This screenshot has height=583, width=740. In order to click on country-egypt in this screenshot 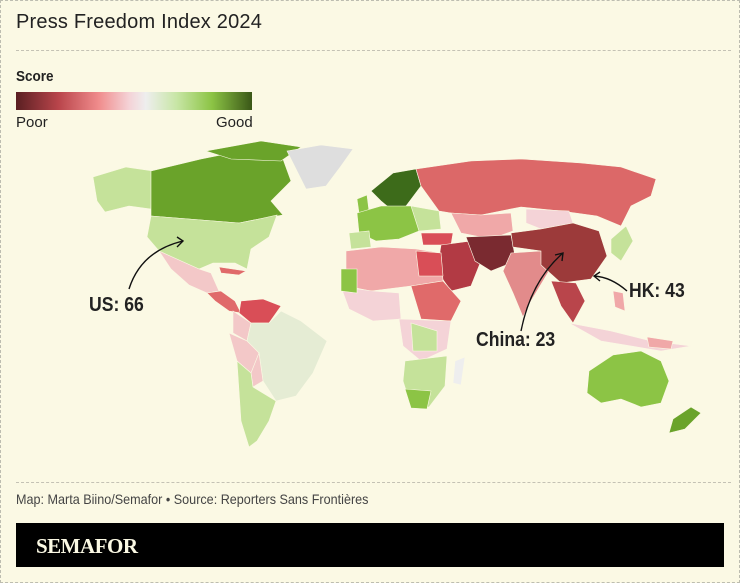, I will do `click(429, 263)`.